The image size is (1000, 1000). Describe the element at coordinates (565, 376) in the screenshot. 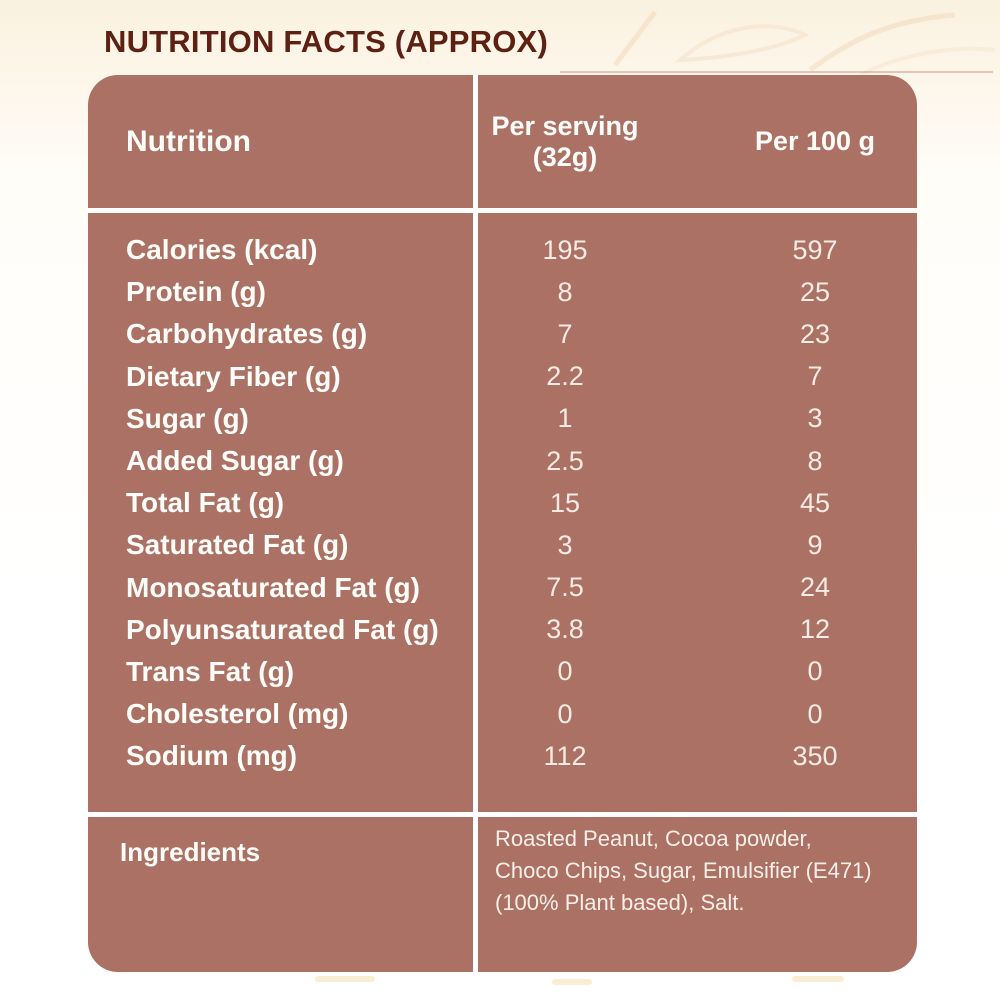

I see `per-serving-value: 2.2` at that location.